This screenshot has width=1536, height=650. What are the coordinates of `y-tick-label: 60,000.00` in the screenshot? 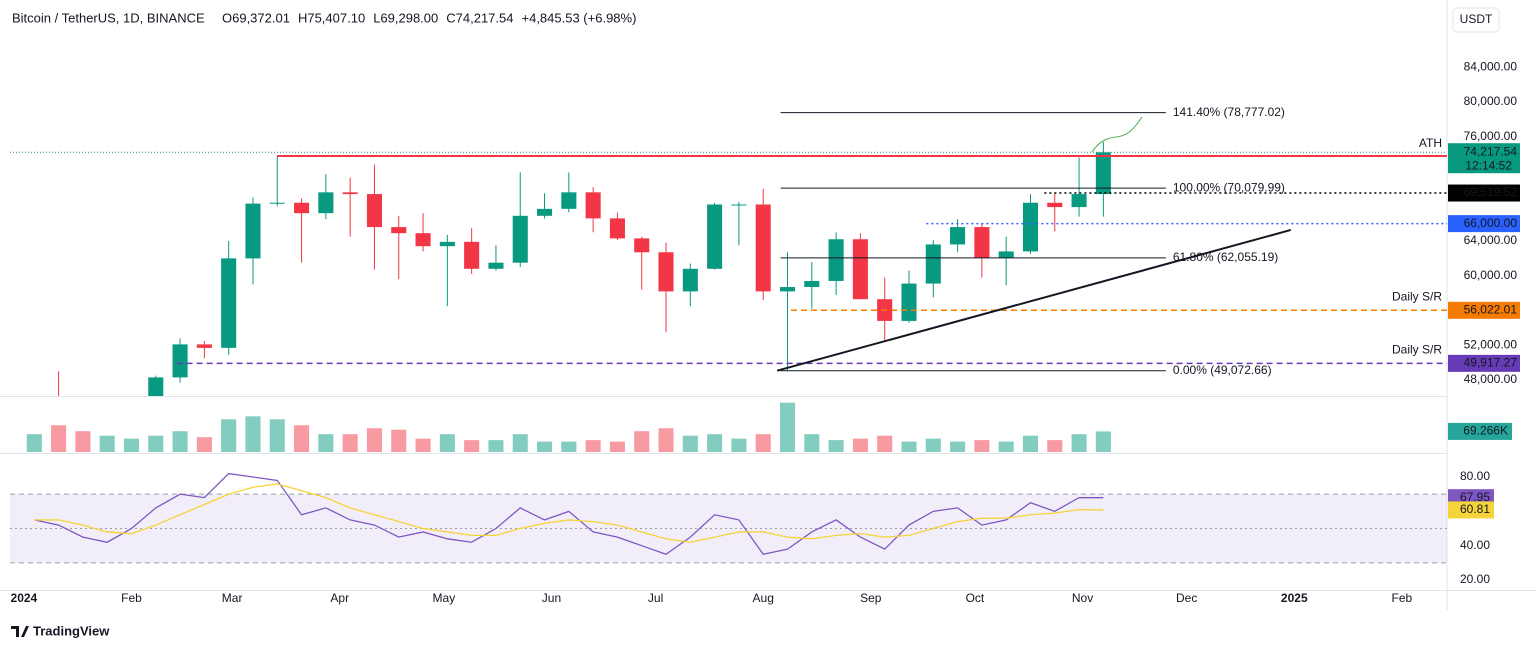 It's located at (1491, 275).